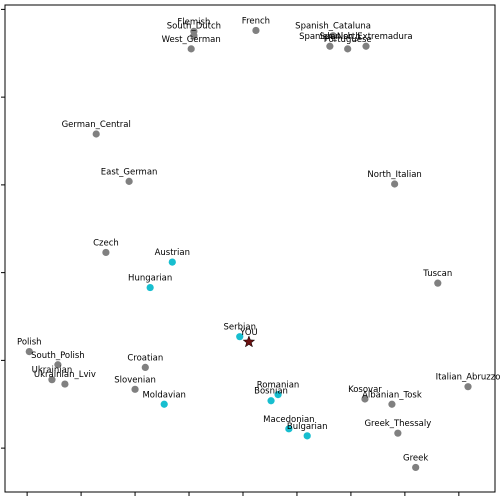 This screenshot has height=500, width=500. I want to click on point-label: Kosovar, so click(365, 390).